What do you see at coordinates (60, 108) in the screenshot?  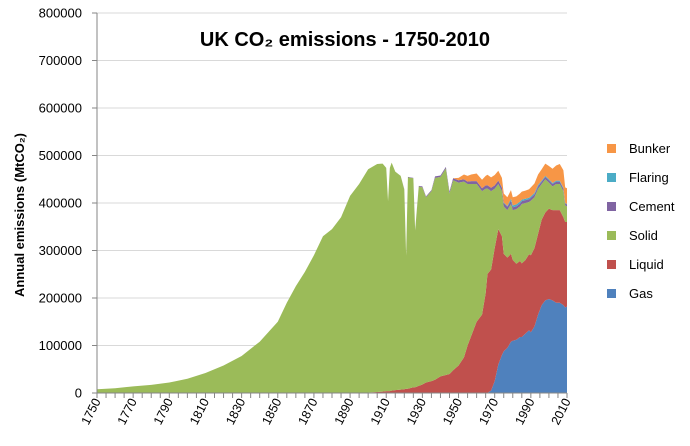 I see `y-tick-label: 600000` at bounding box center [60, 108].